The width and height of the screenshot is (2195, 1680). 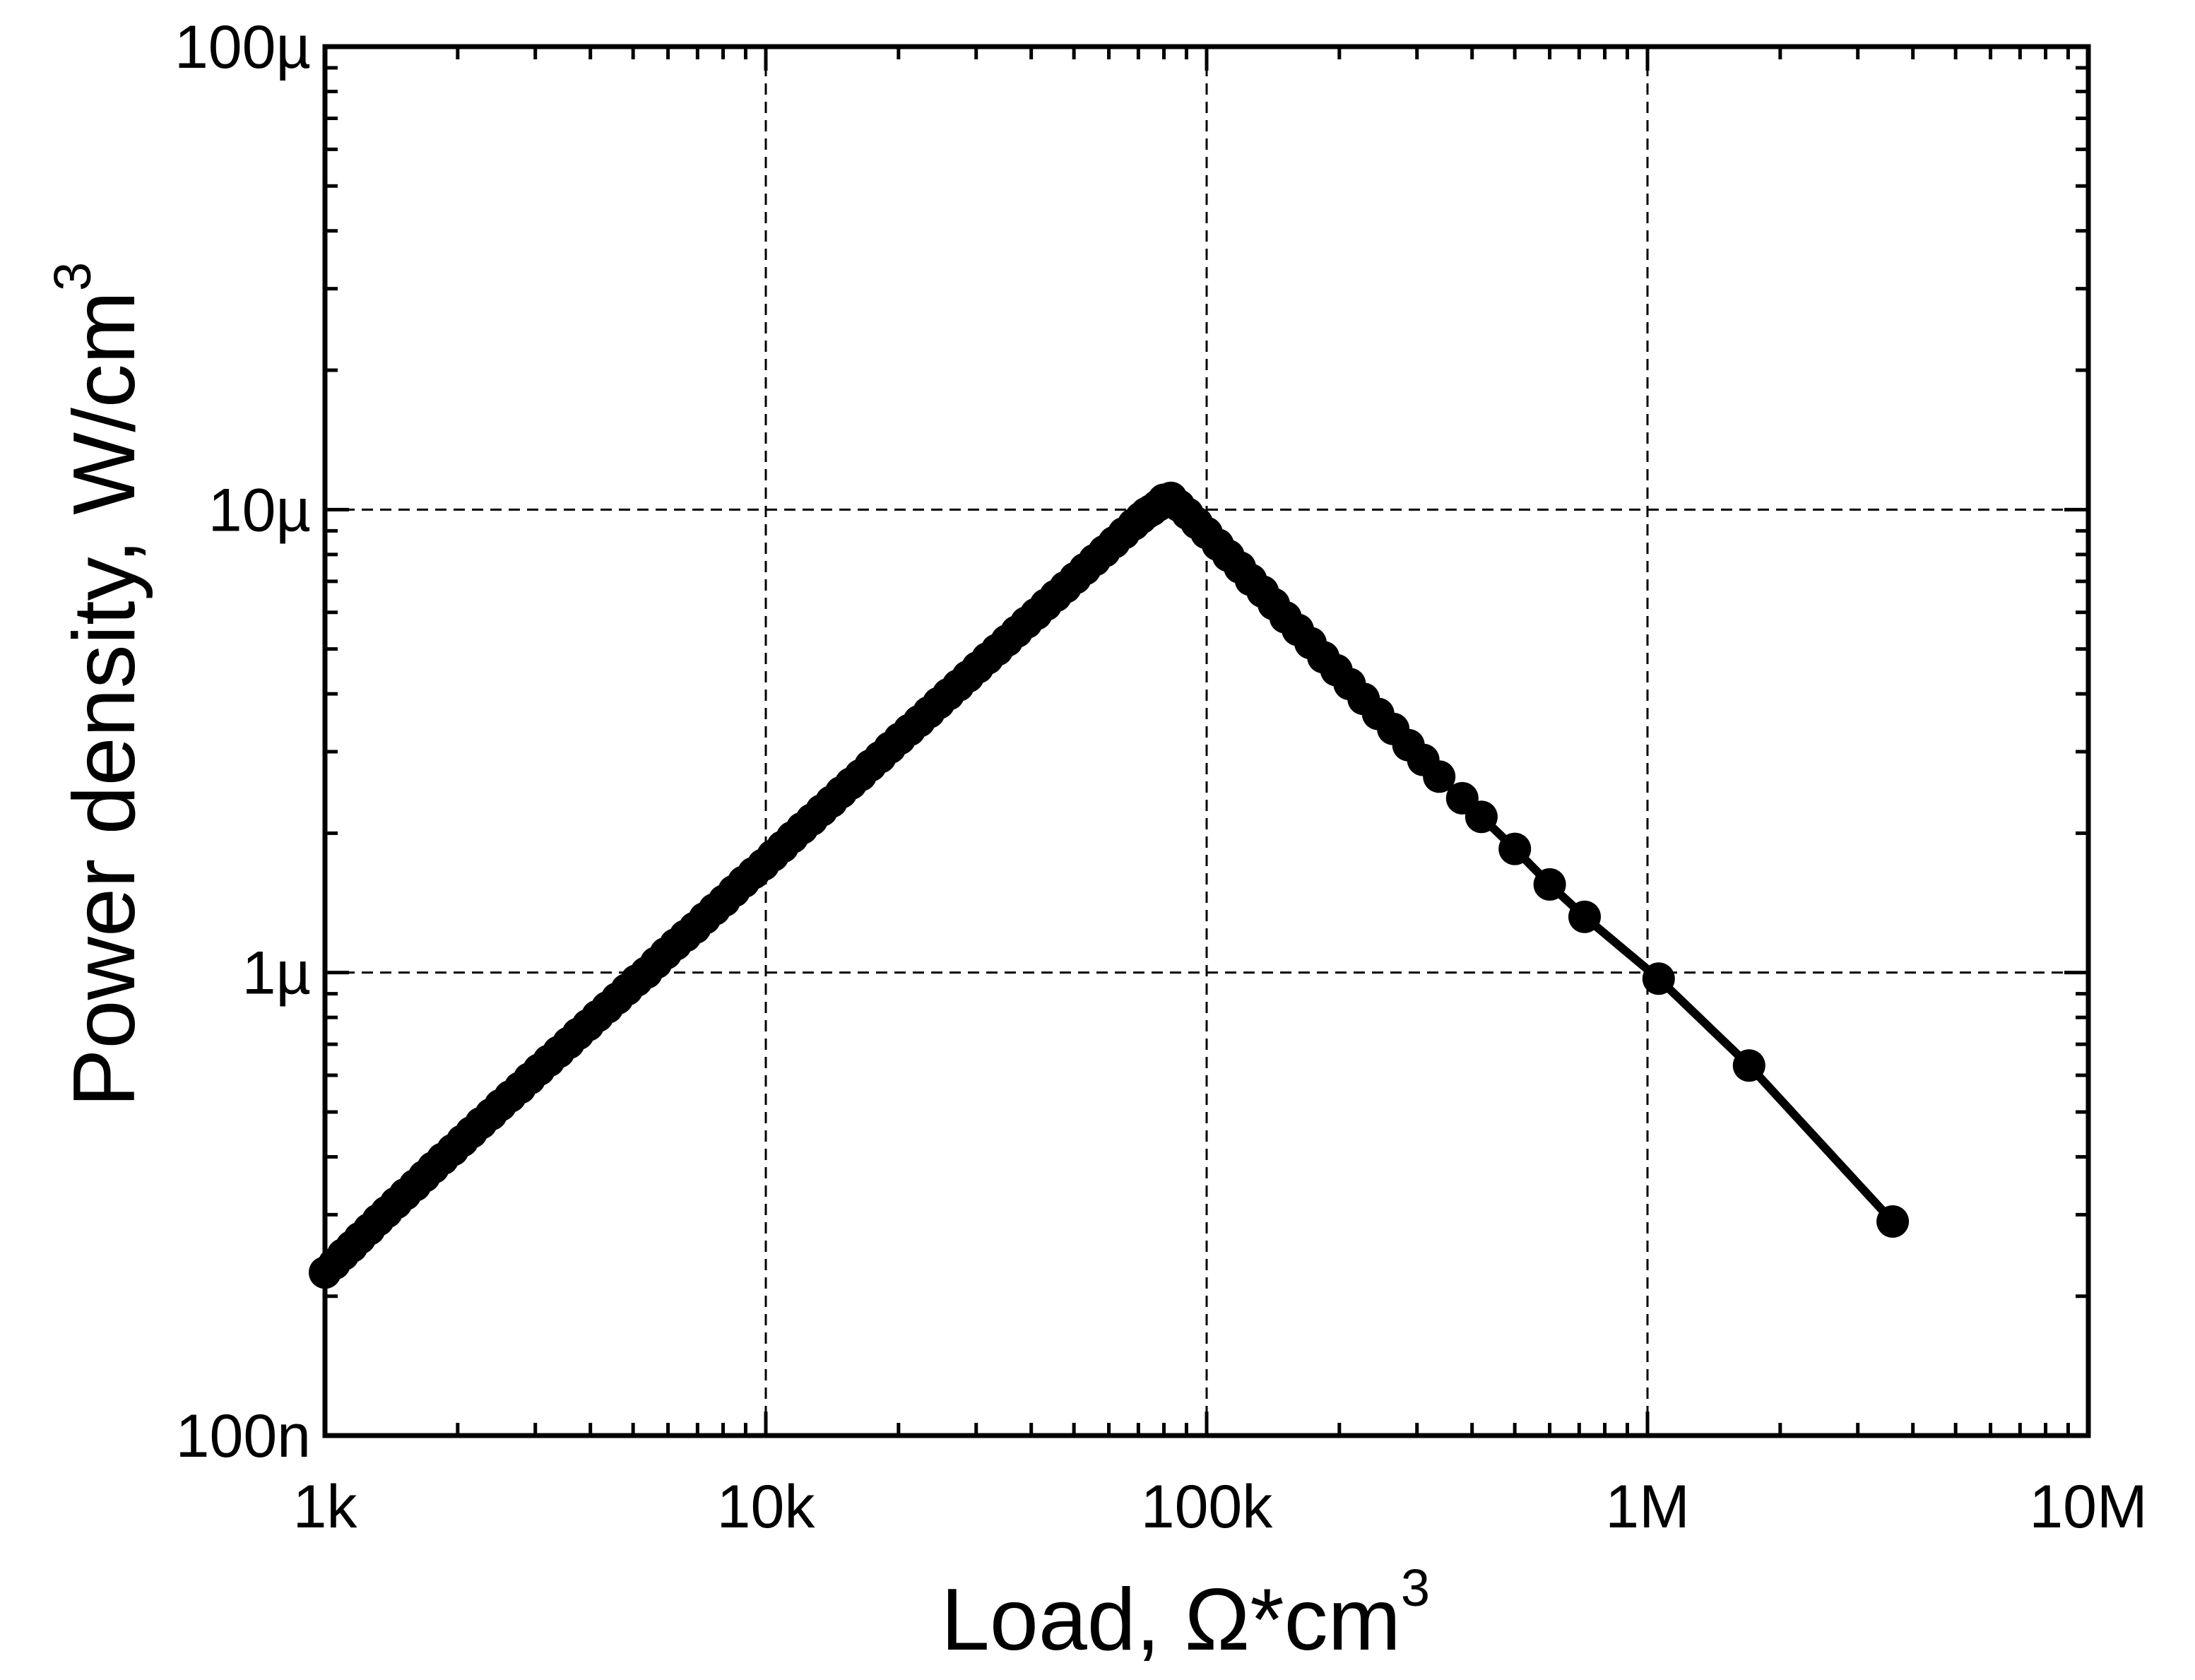 I want to click on y-axis-title: Power density, W/cm3, so click(x=98, y=684).